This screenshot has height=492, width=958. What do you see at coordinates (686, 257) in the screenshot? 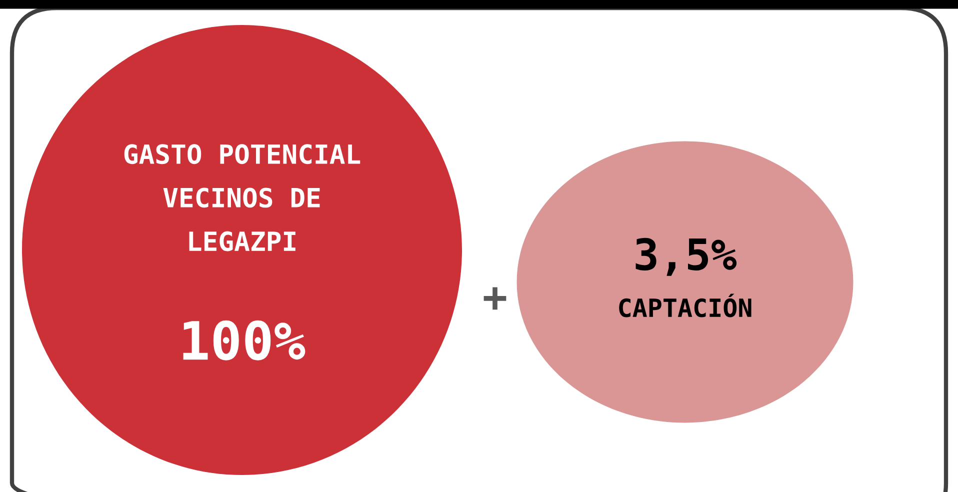
I see `data-label: 3,5%` at bounding box center [686, 257].